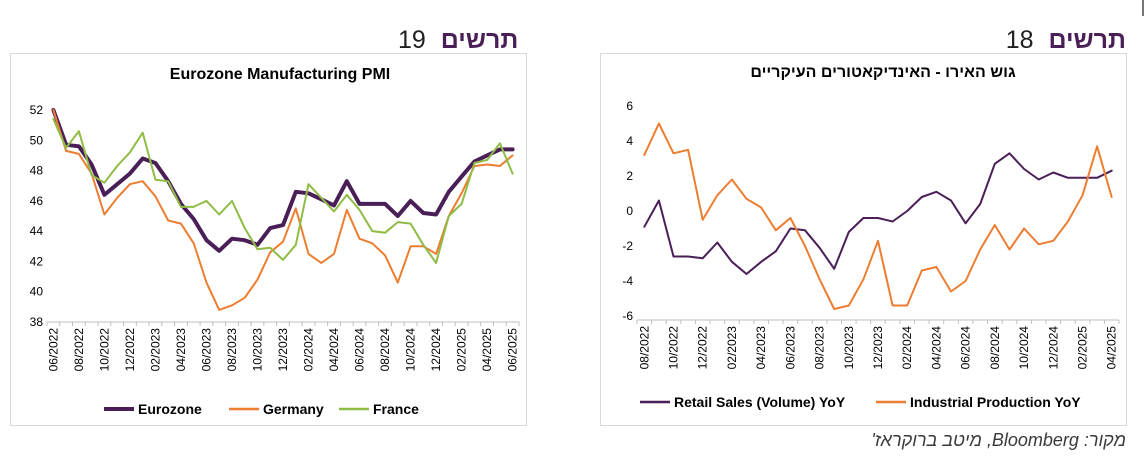 The image size is (1144, 464). Describe the element at coordinates (170, 409) in the screenshot. I see `legend-label-eurozone: Eurozone` at that location.